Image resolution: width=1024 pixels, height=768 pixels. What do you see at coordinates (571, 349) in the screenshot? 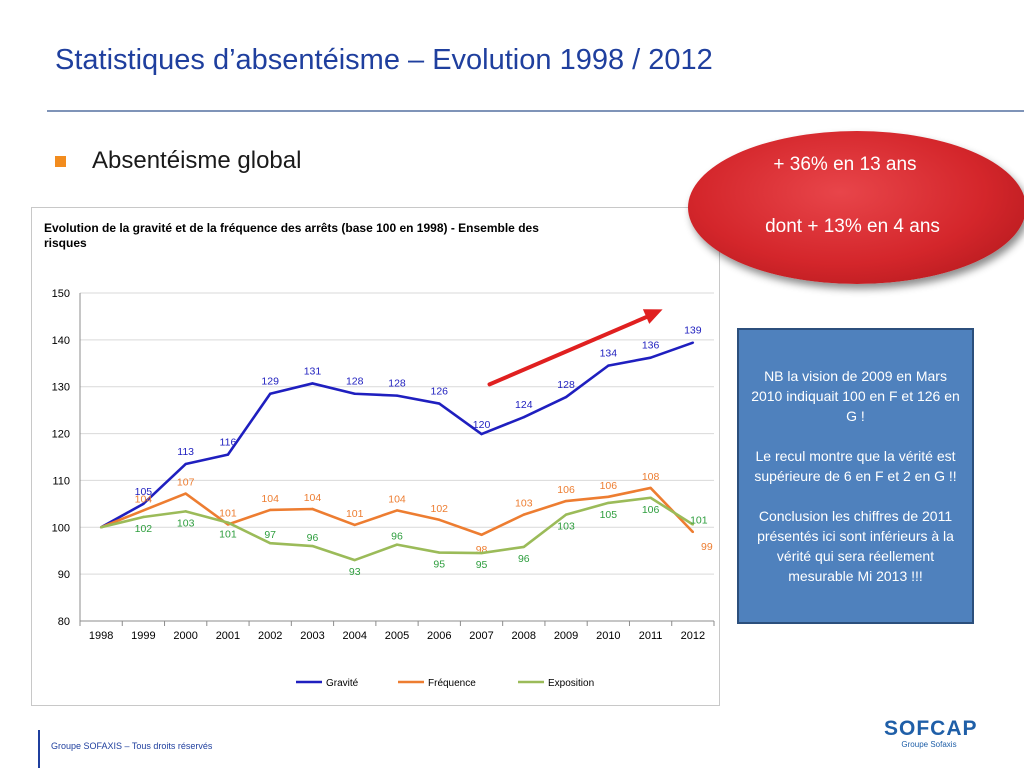
I see `trend-arrow-line` at bounding box center [571, 349].